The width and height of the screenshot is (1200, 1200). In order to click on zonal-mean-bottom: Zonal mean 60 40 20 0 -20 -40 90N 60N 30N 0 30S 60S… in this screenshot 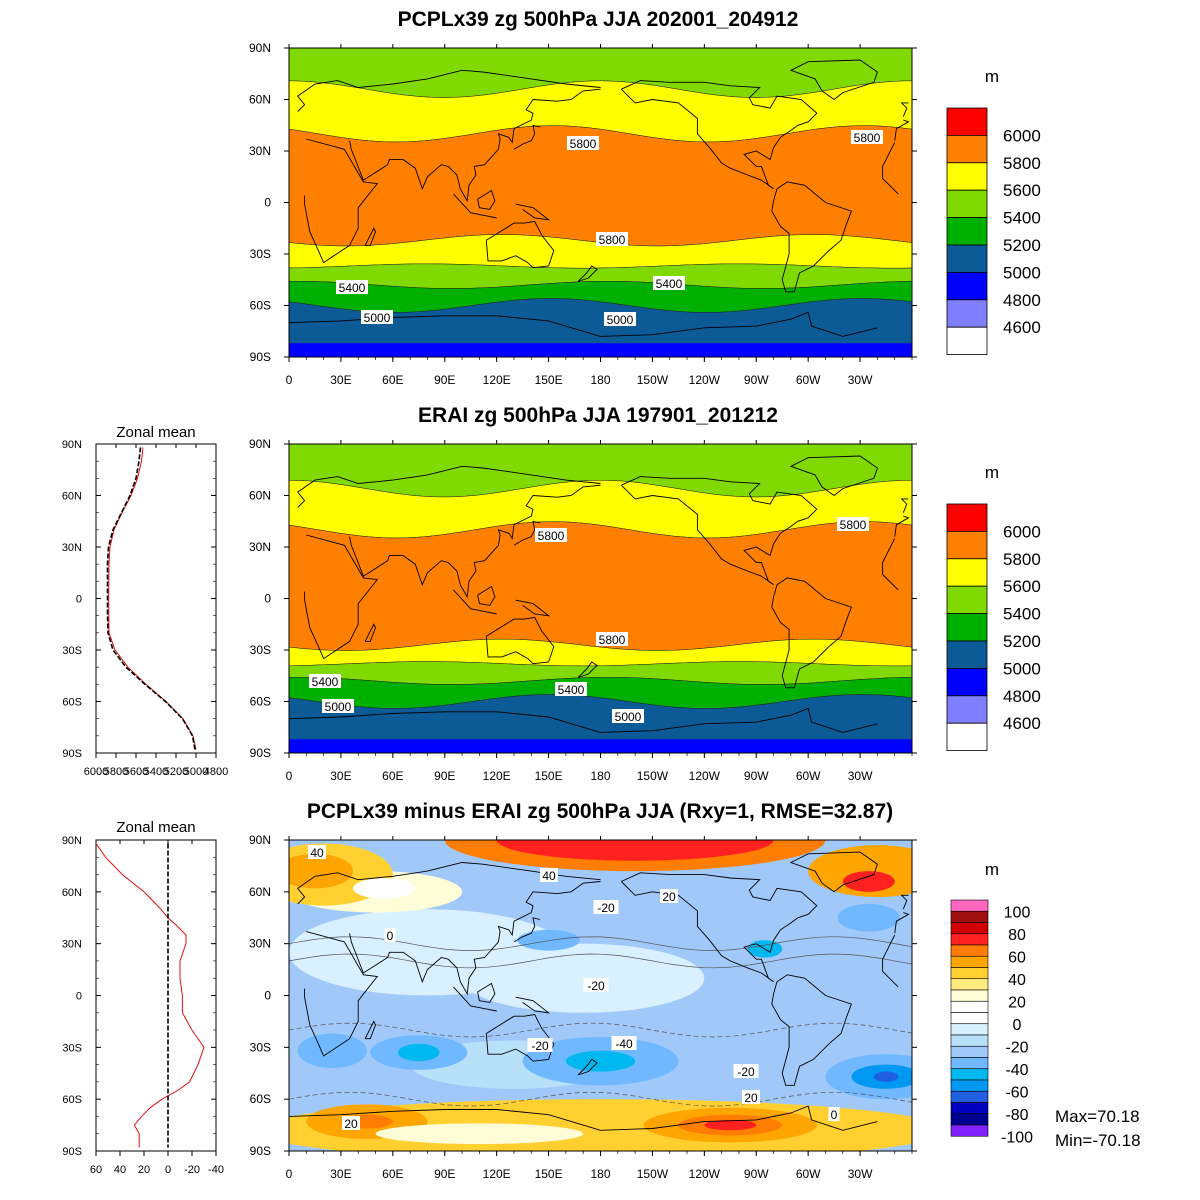, I will do `click(143, 997)`.